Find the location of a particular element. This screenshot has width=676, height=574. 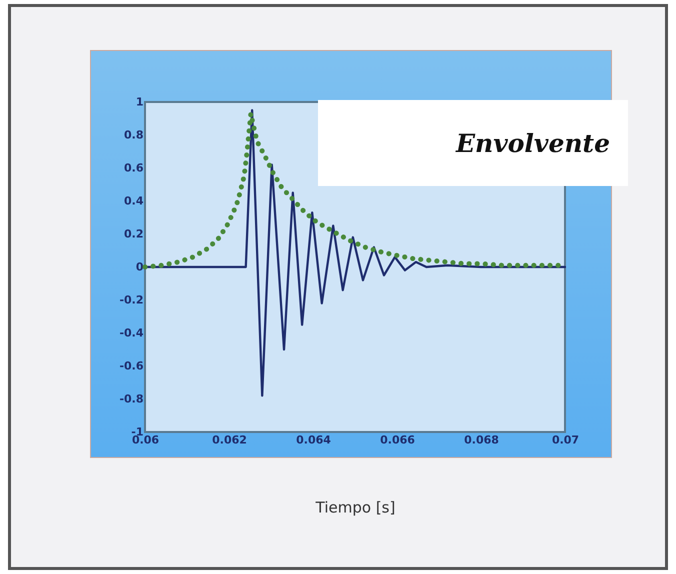

y-tick-label: 1 is located at coordinates (140, 102).